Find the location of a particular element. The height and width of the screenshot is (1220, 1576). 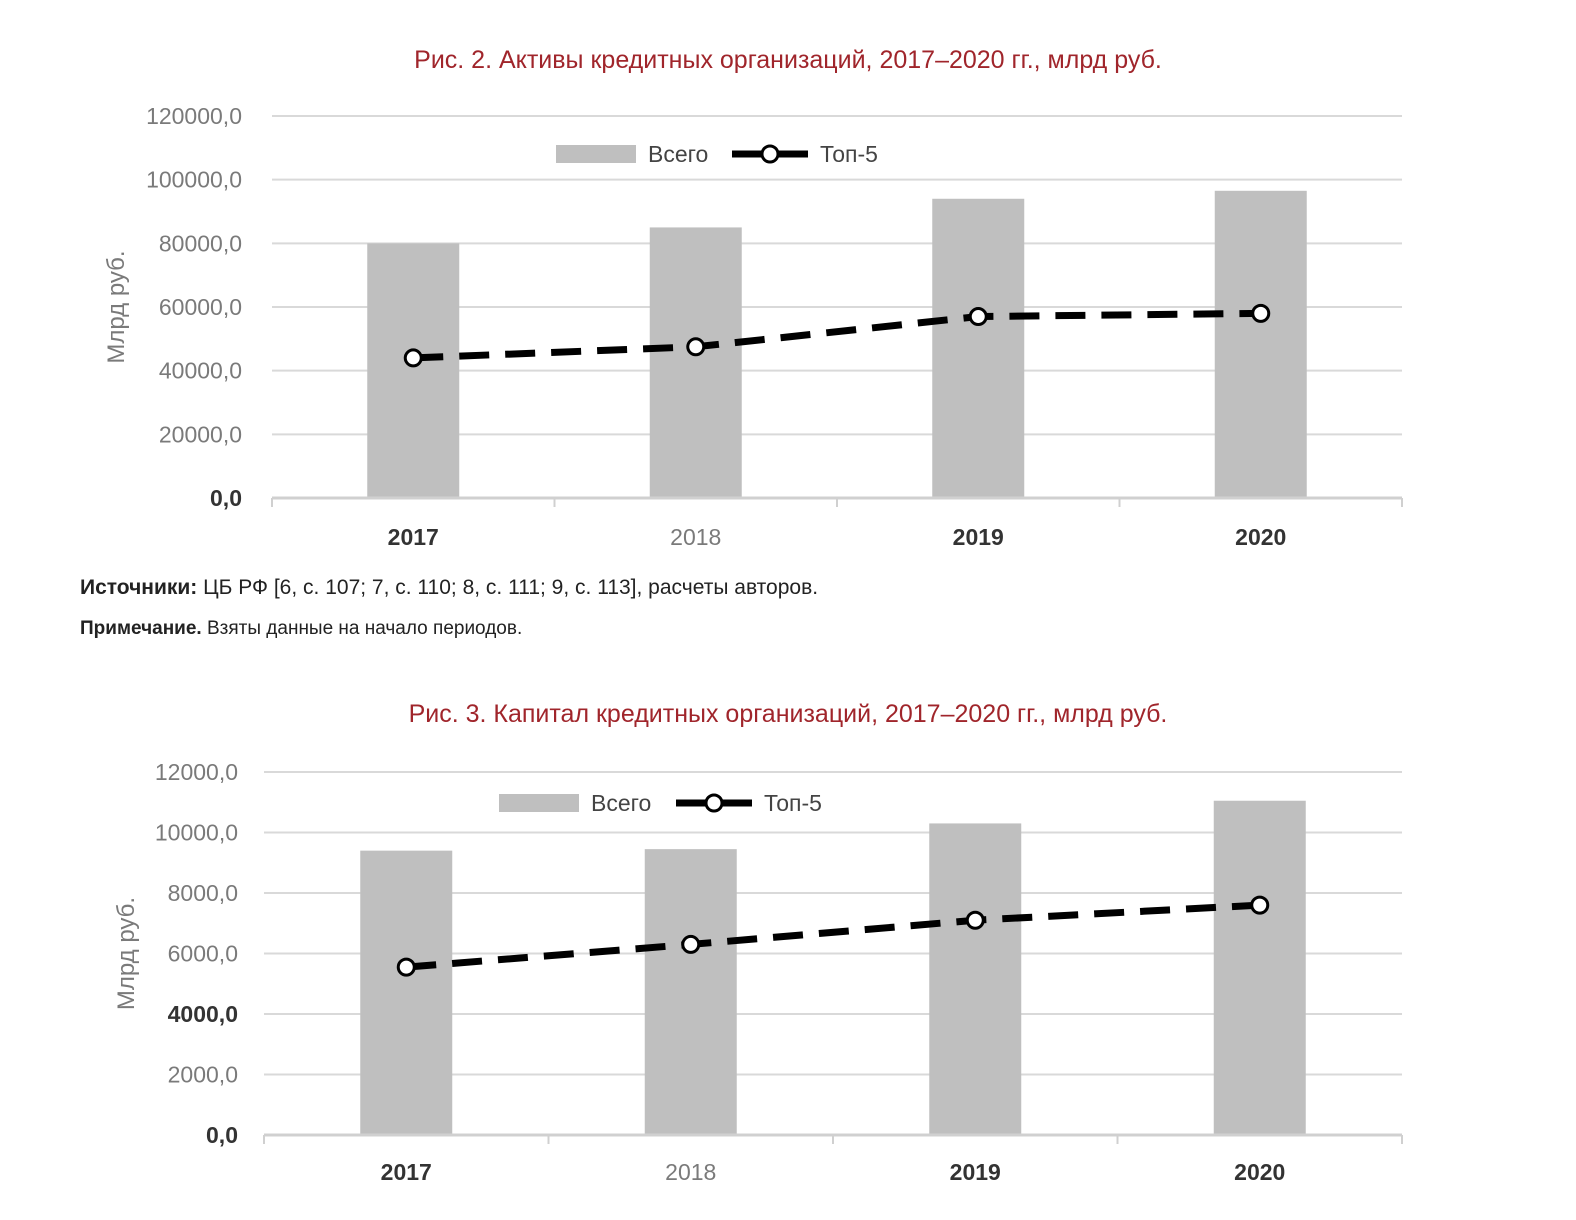

remark-label: Примечание. is located at coordinates (141, 628).